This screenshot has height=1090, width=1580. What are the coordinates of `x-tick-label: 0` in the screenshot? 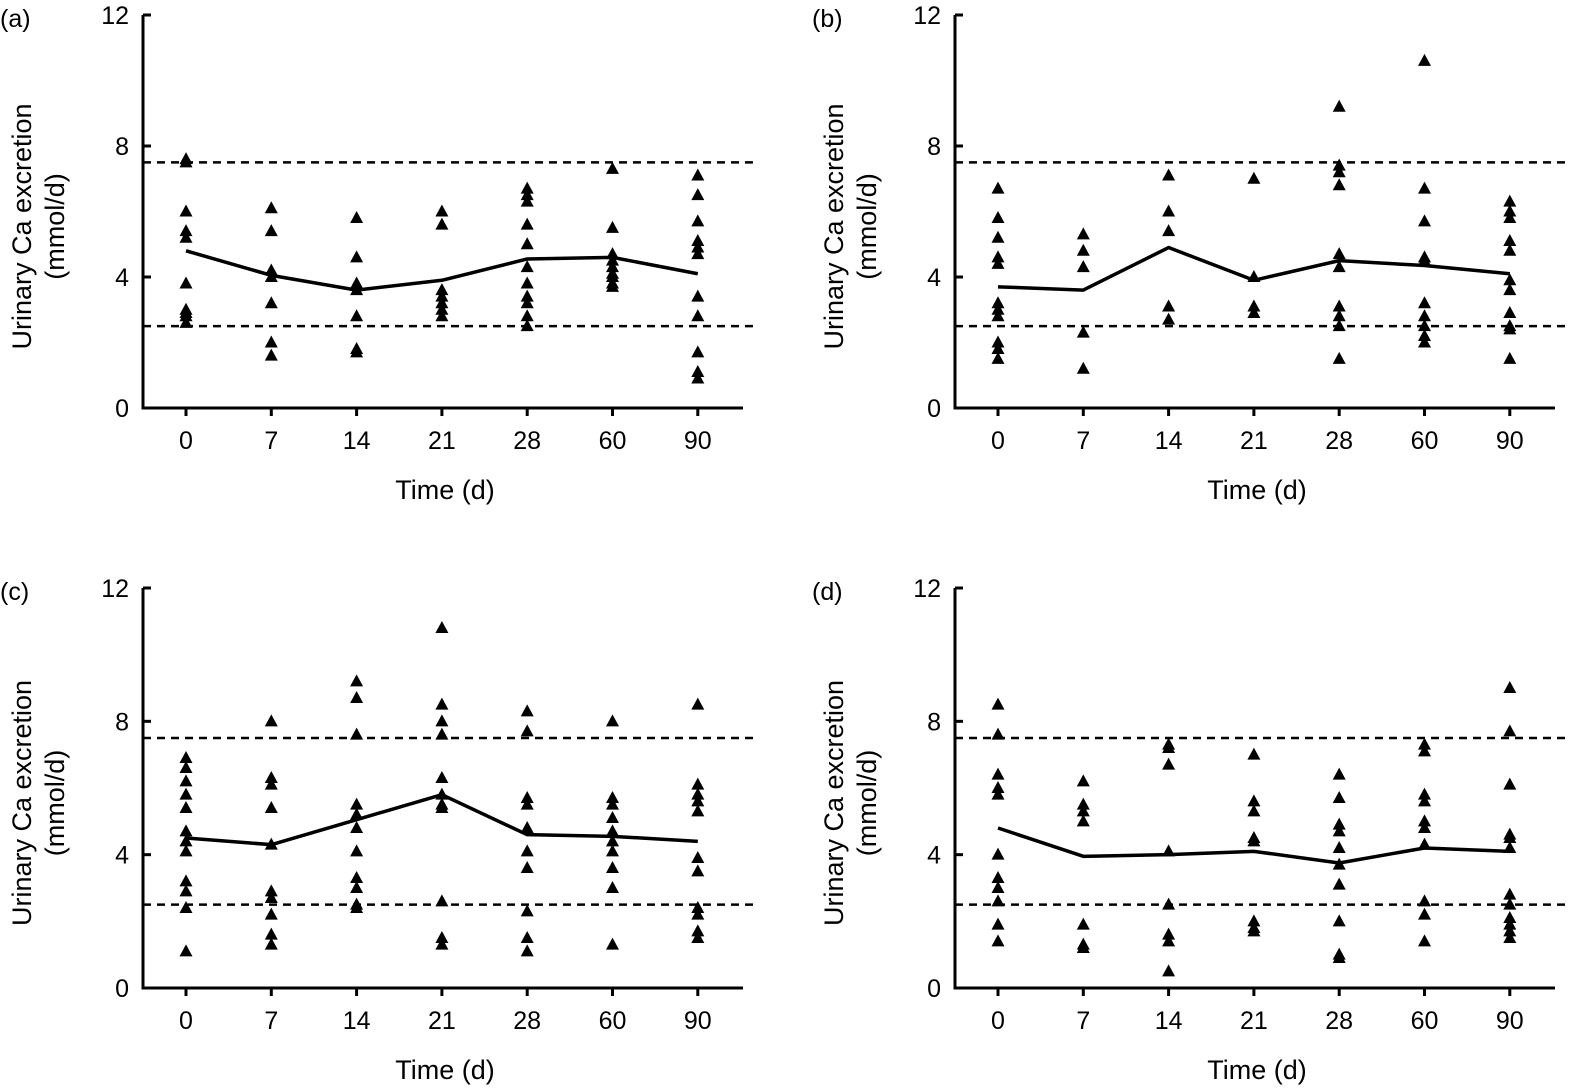 It's located at (186, 1021).